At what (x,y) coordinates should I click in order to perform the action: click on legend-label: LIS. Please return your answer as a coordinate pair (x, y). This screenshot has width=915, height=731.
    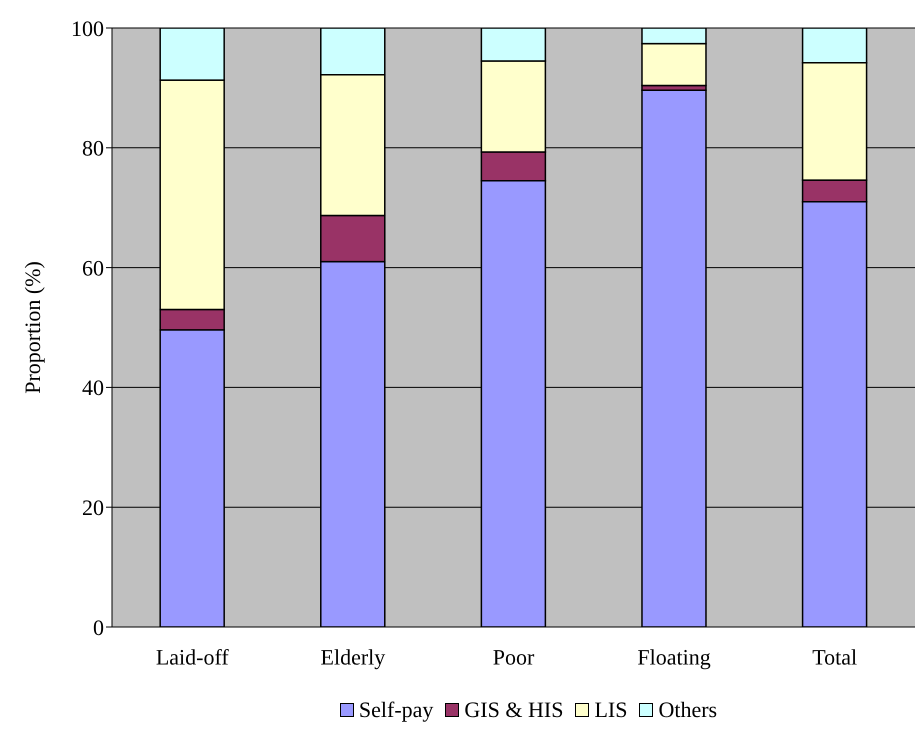
    Looking at the image, I should click on (611, 710).